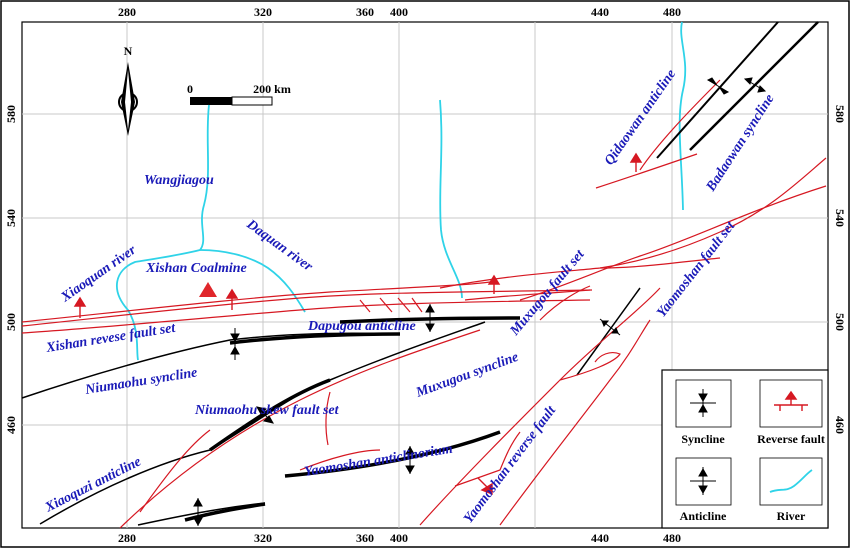 The width and height of the screenshot is (850, 548). I want to click on legend-river-label: River, so click(791, 516).